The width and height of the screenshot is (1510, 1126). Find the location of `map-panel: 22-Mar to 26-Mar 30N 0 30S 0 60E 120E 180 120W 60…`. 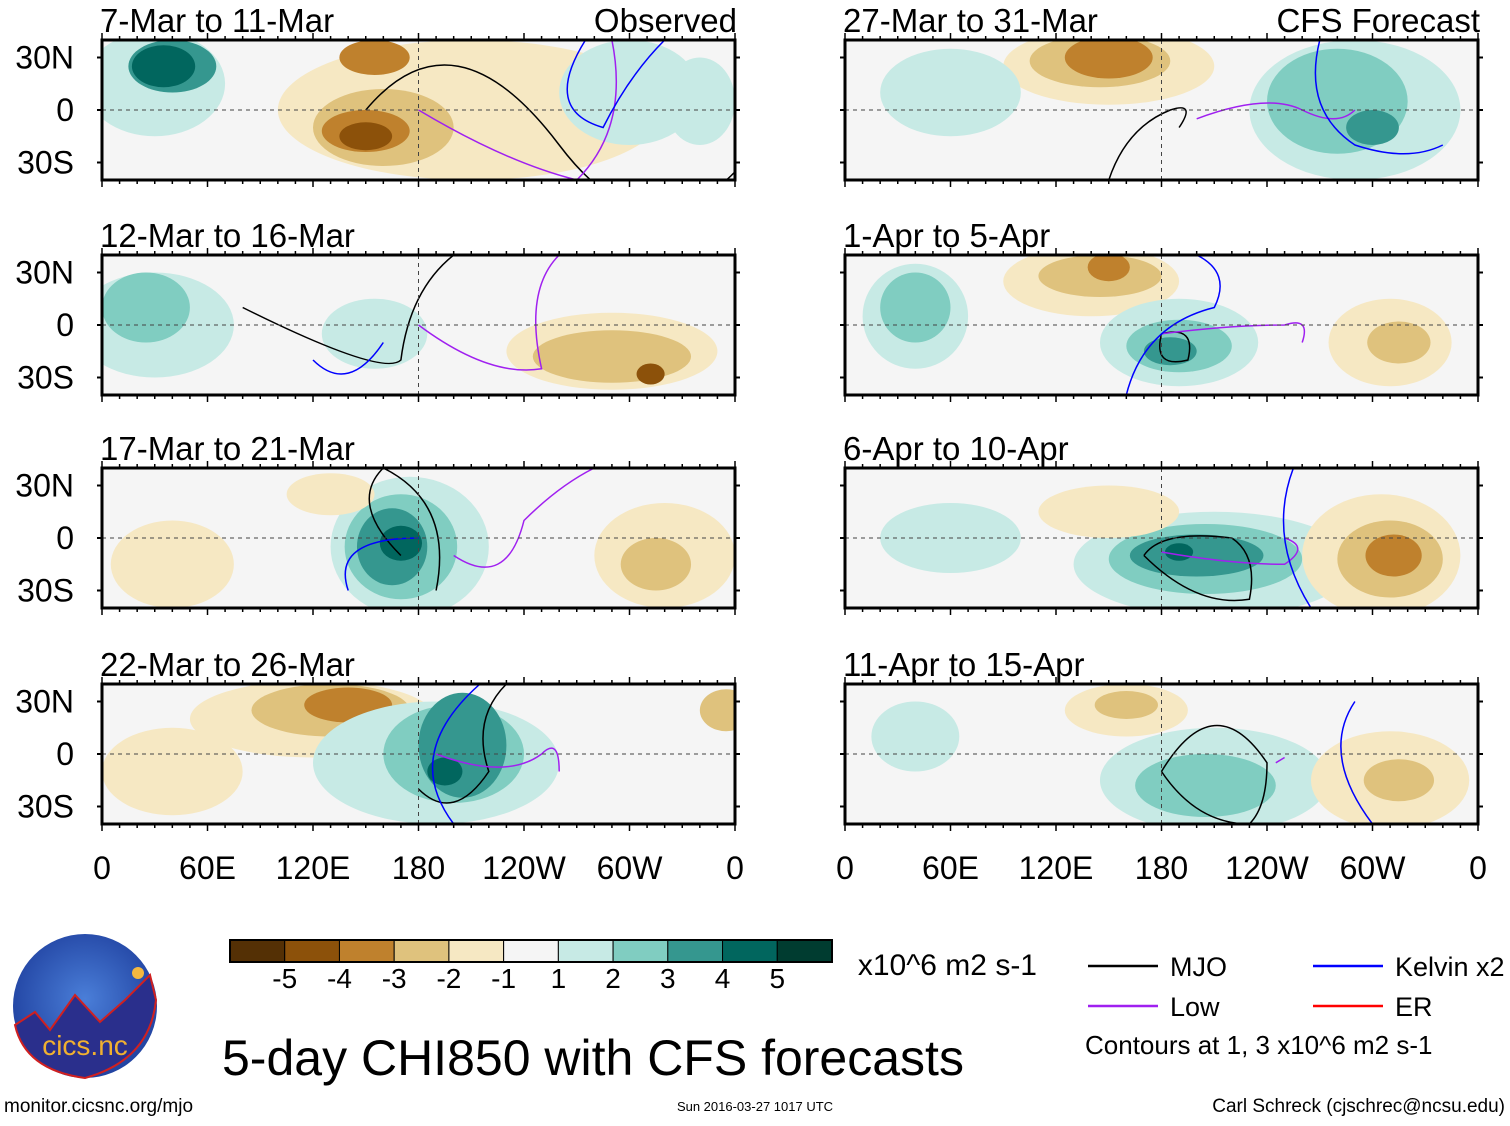

map-panel: 22-Mar to 26-Mar 30N 0 30S 0 60E 120E 180 120W 60… is located at coordinates (379, 766).